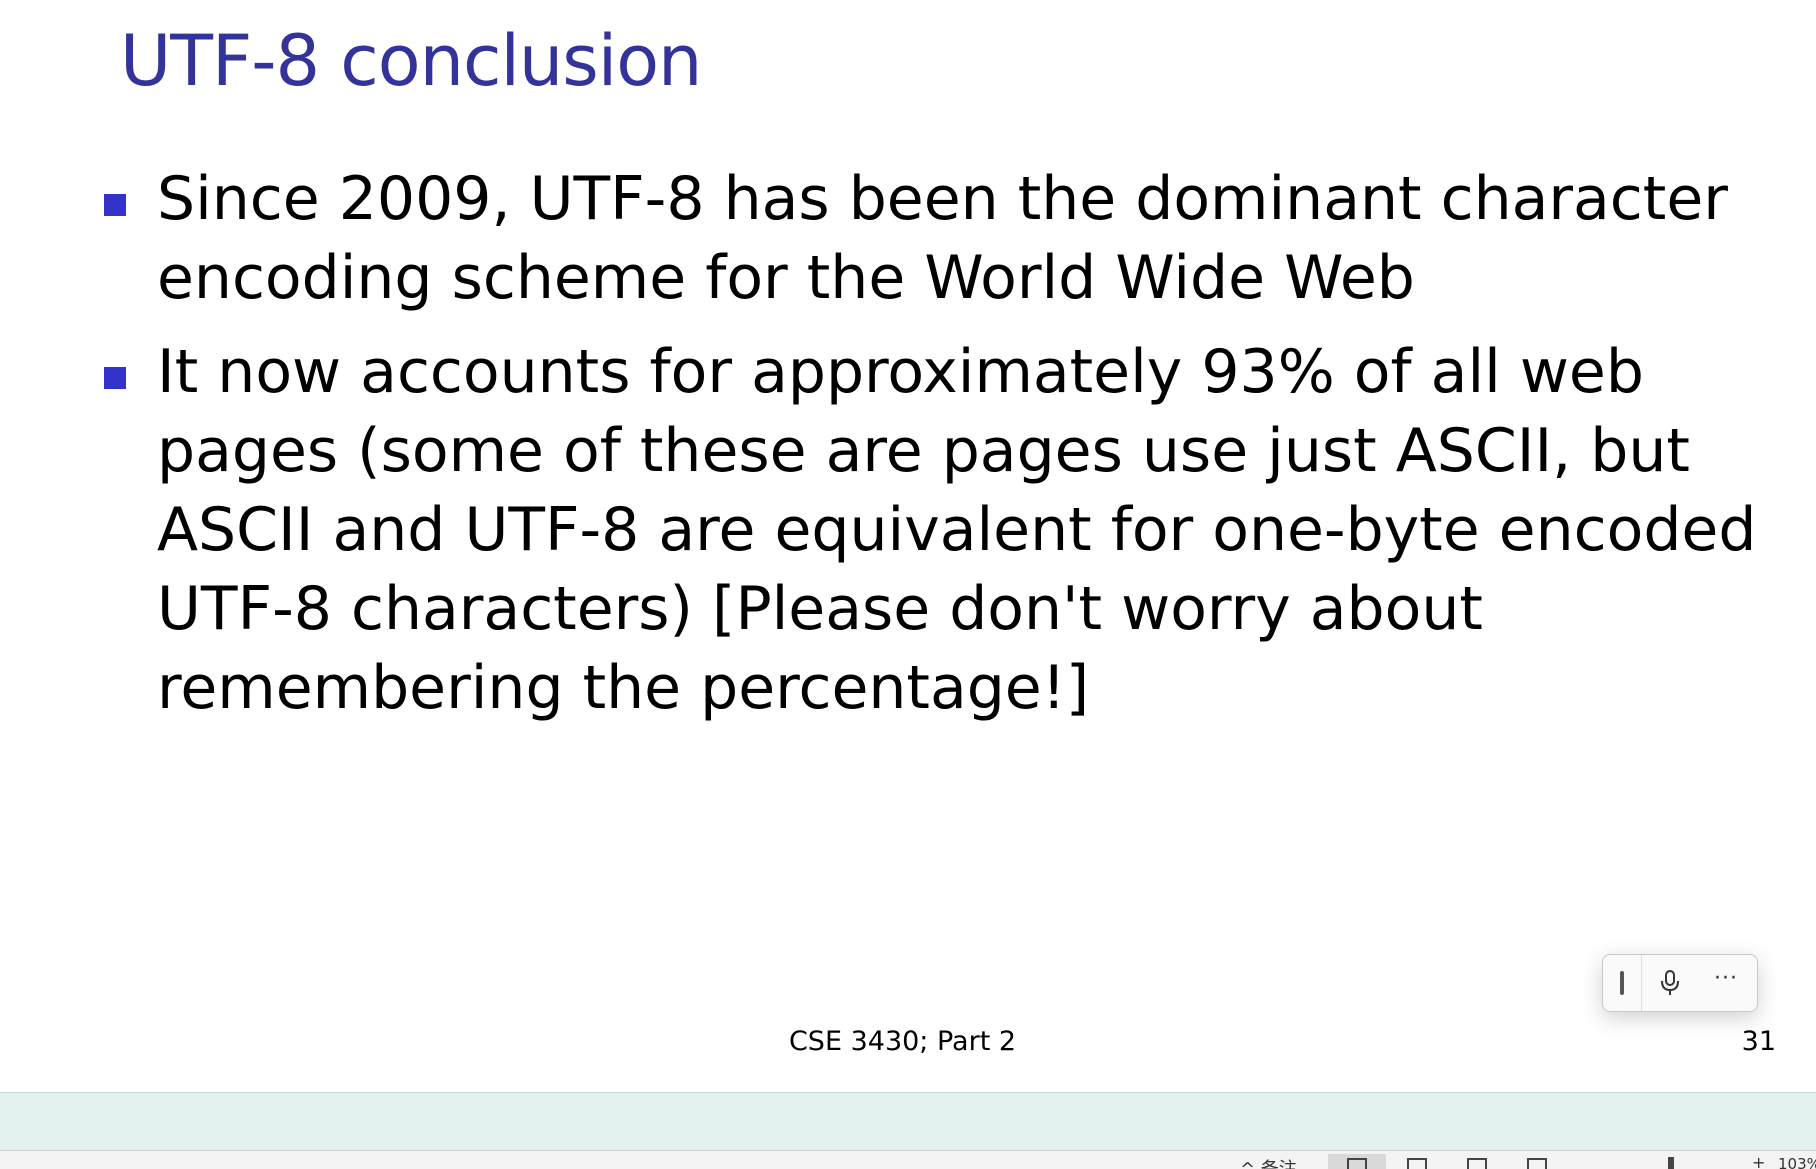  I want to click on zoom-level: 103%, so click(1797, 1162).